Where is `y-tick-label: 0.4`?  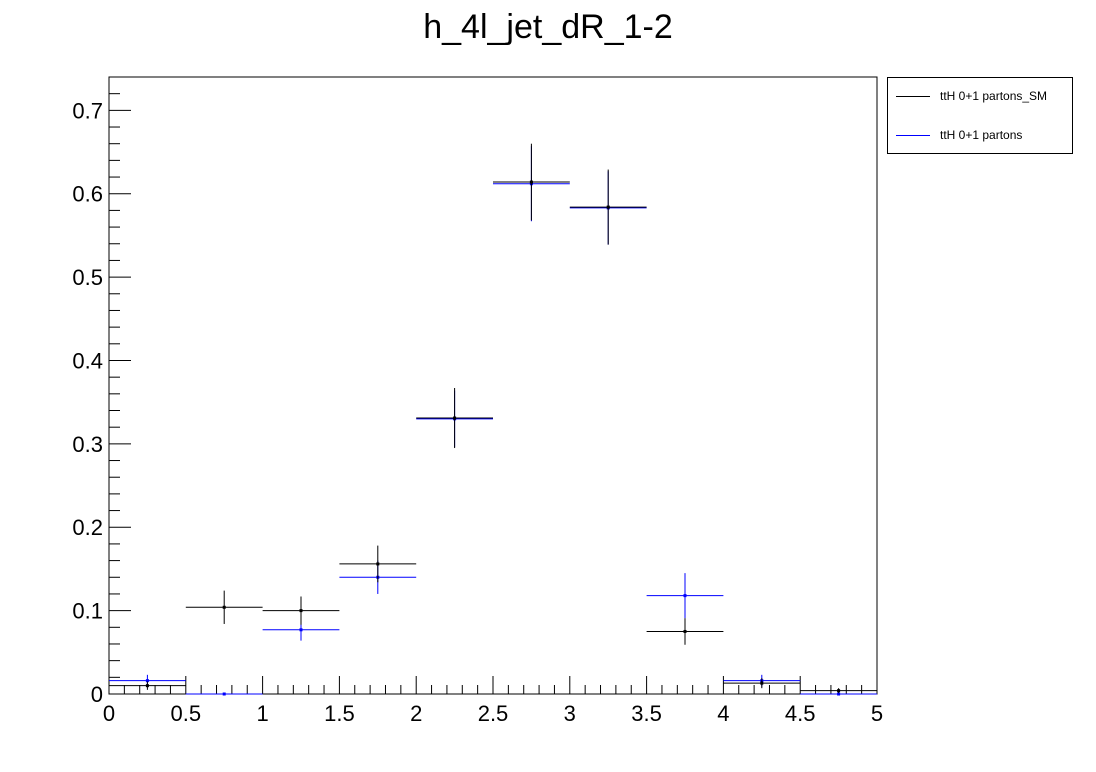
y-tick-label: 0.4 is located at coordinates (87, 360).